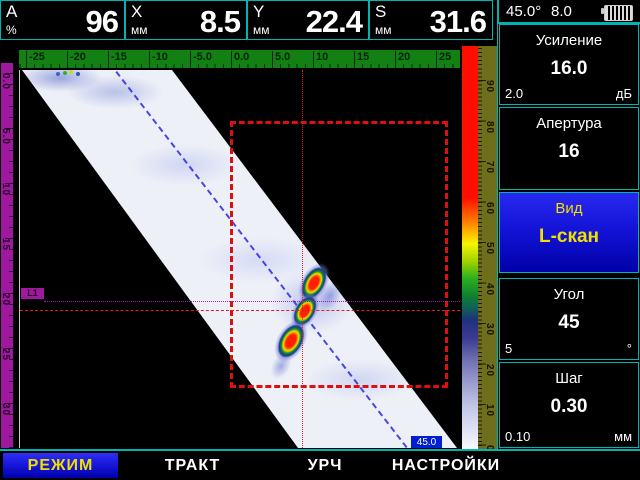  I want to click on readout-value: 22.4, so click(334, 21).